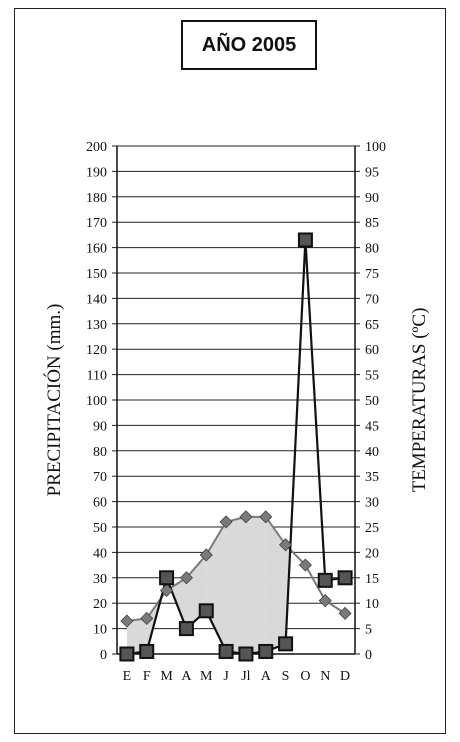  I want to click on left-tick-label: 110, so click(97, 376).